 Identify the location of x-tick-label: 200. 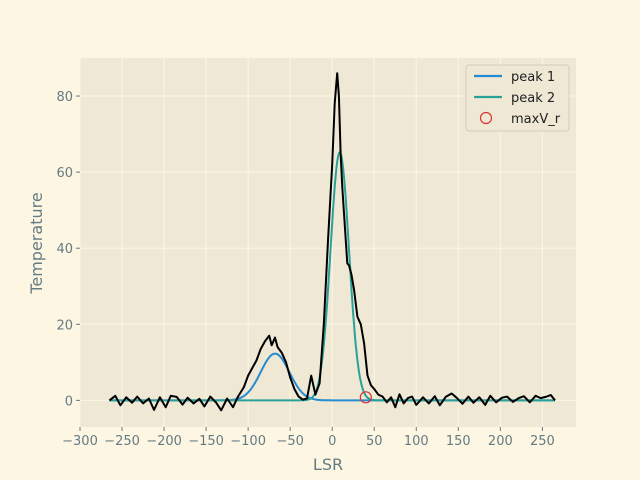
(500, 441).